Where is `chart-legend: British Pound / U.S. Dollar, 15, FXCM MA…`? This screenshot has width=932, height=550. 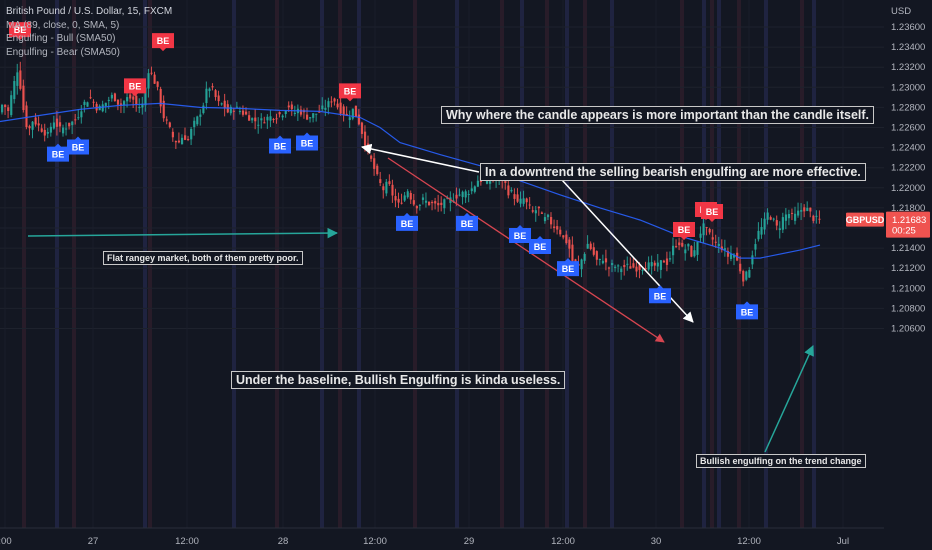 chart-legend: British Pound / U.S. Dollar, 15, FXCM MA… is located at coordinates (89, 32).